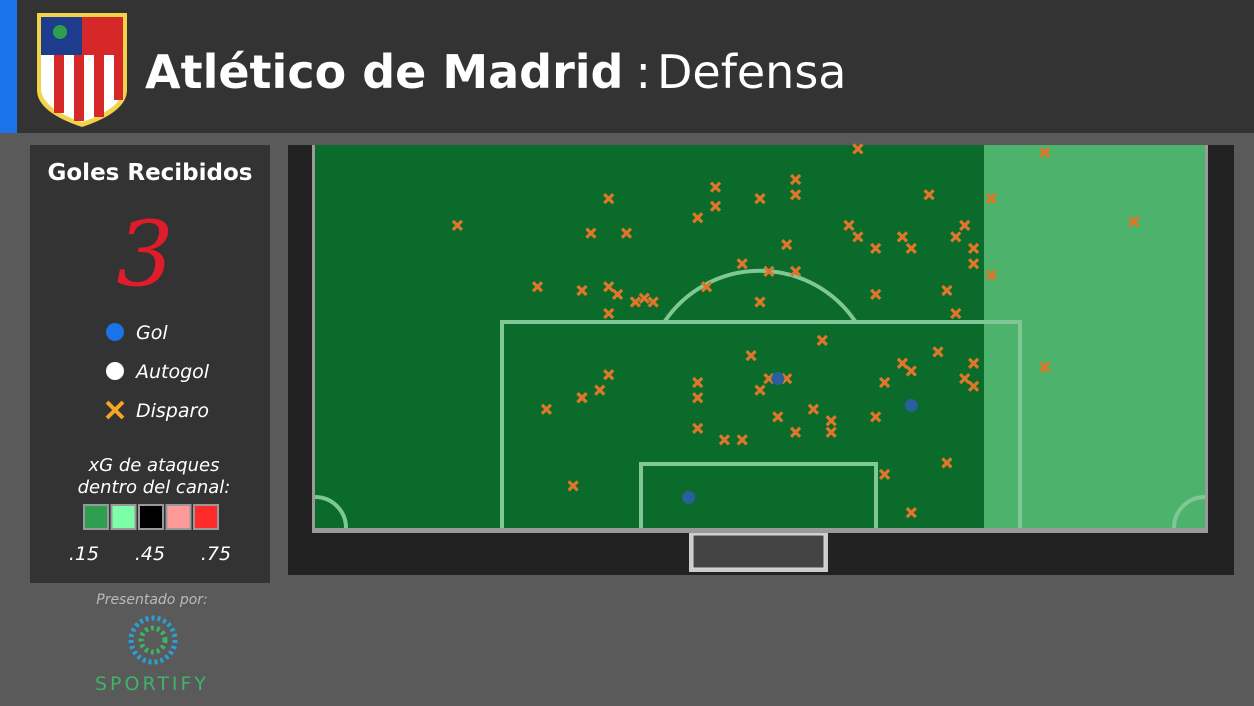 This screenshot has width=1254, height=706. I want to click on scale-label: .45, so click(150, 554).